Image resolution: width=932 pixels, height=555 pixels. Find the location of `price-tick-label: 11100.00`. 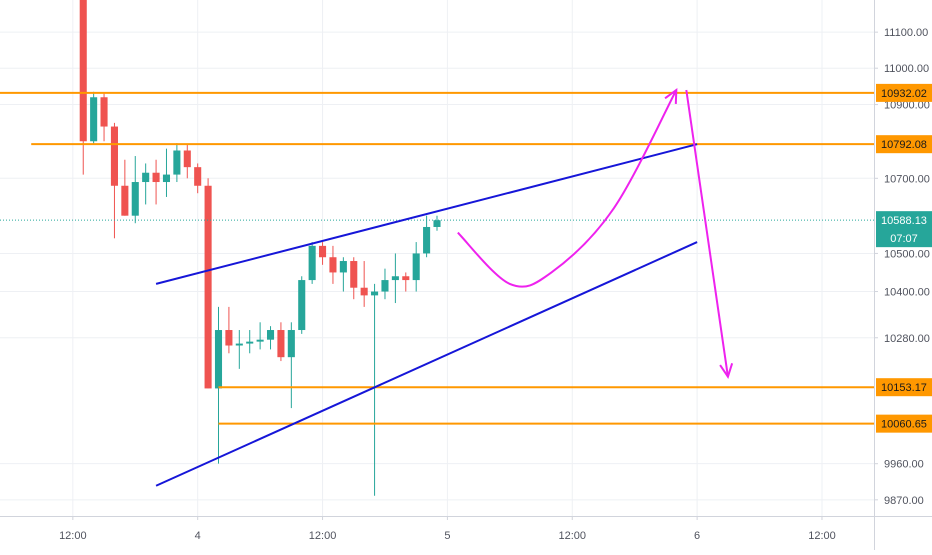

price-tick-label: 11100.00 is located at coordinates (906, 33).